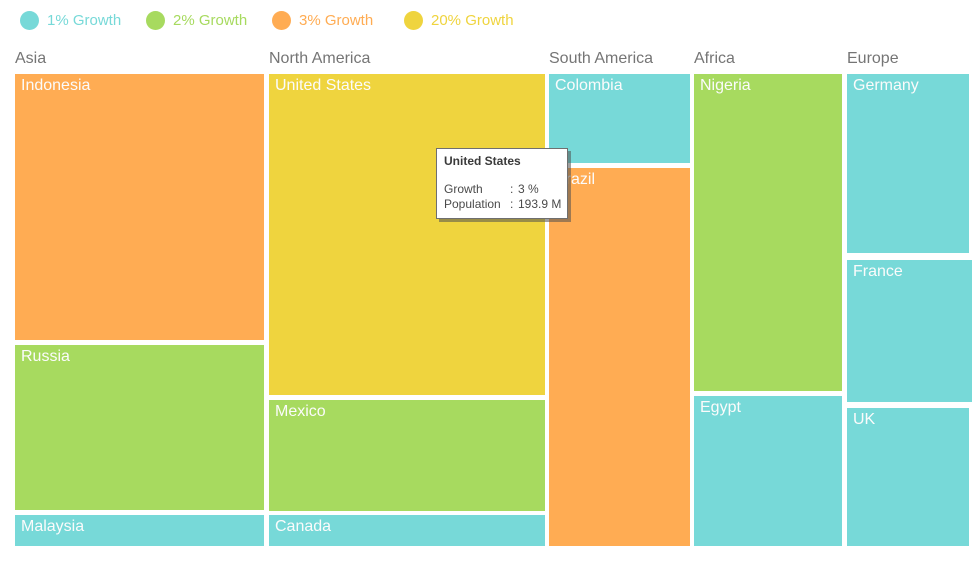  Describe the element at coordinates (56, 85) in the screenshot. I see `tile-label: Indonesia` at that location.